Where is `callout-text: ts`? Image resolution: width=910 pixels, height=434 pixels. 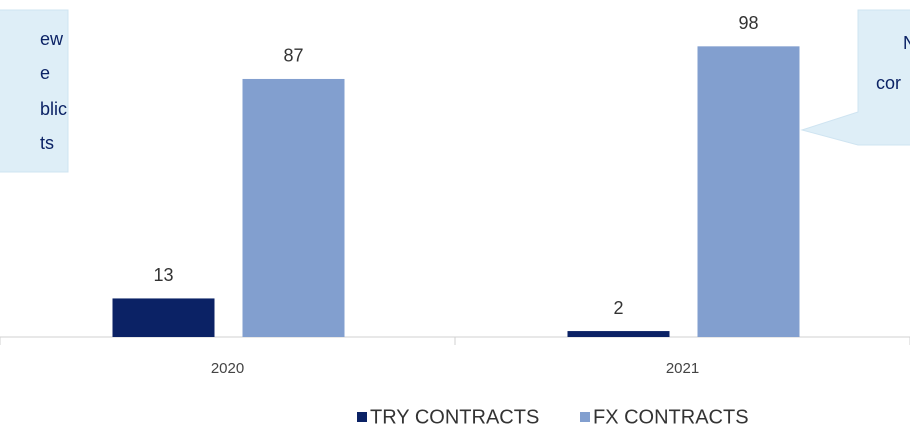
callout-text: ts is located at coordinates (47, 143).